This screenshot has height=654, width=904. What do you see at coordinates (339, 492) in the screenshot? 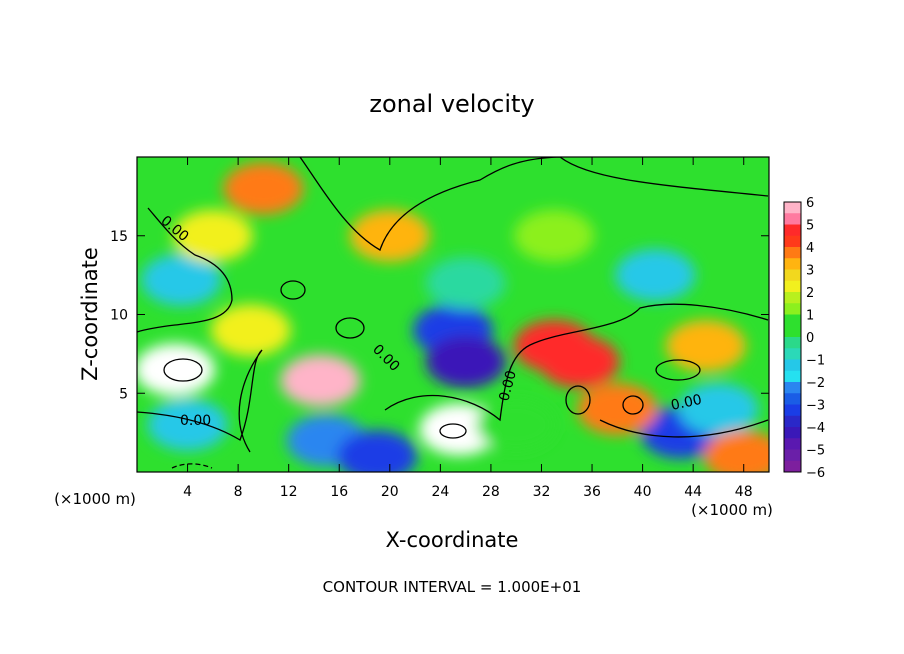
I see `x-tick-label: 16` at bounding box center [339, 492].